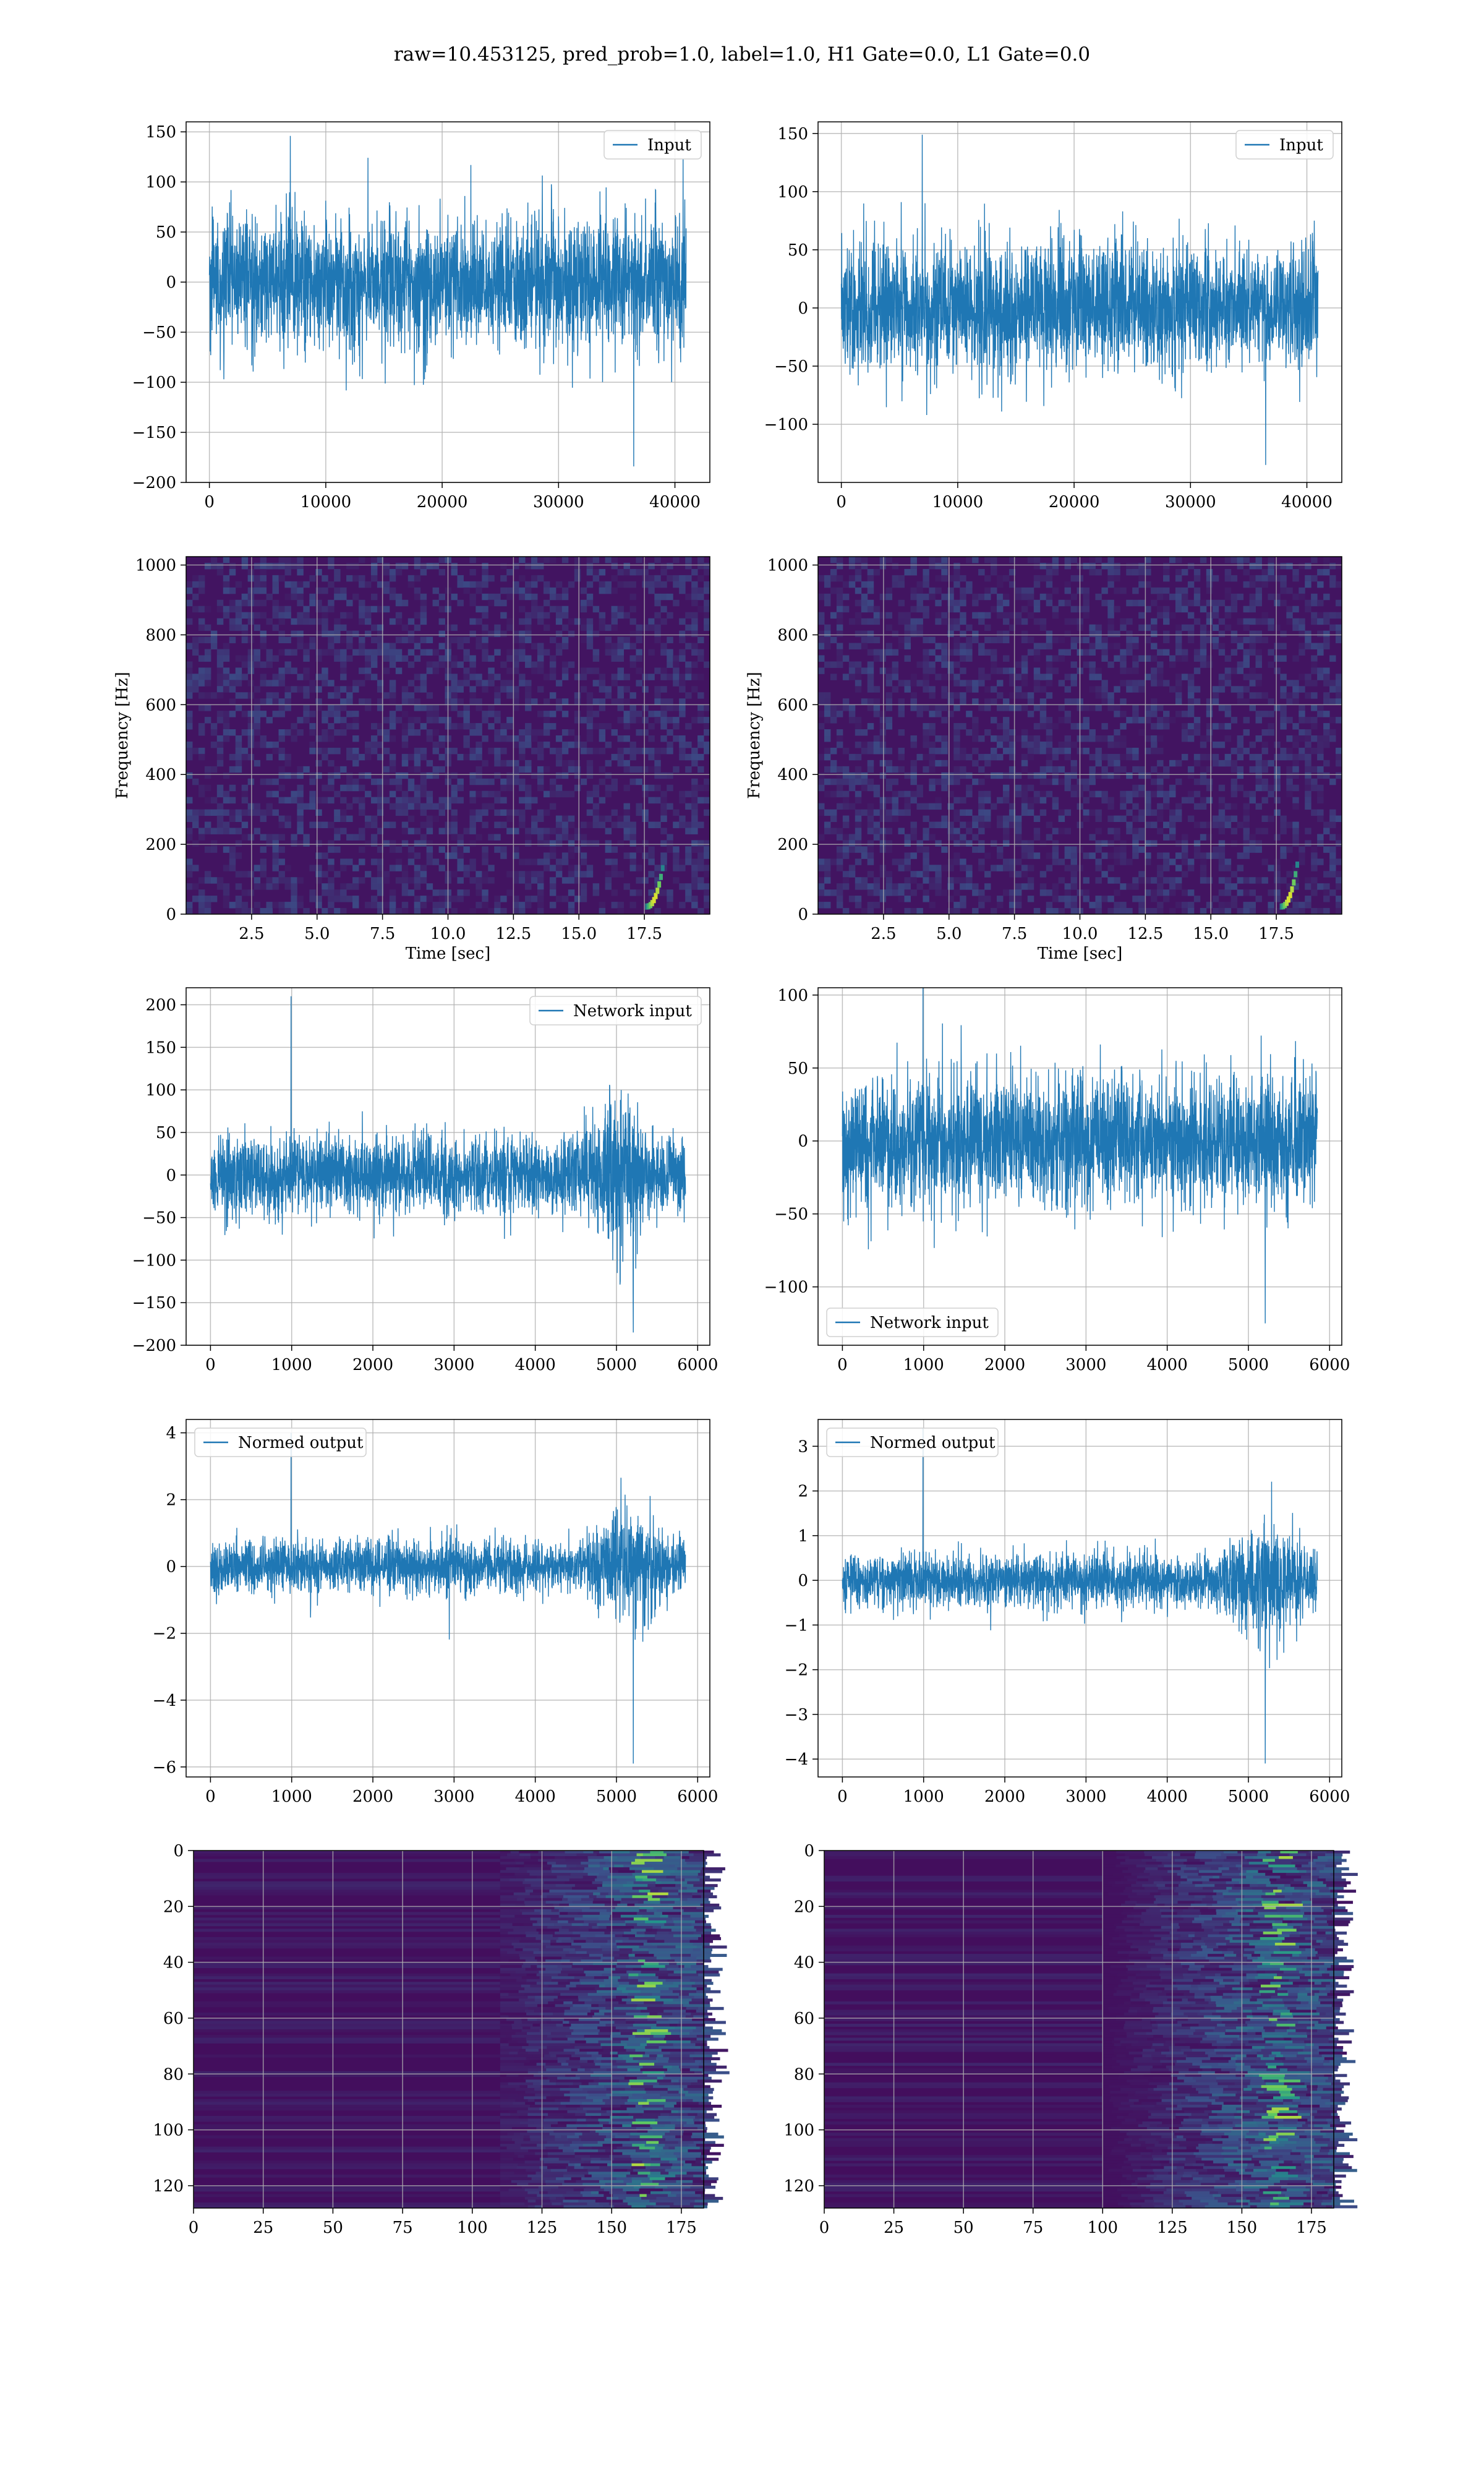  I want to click on y-tick-label: 800, so click(792, 635).